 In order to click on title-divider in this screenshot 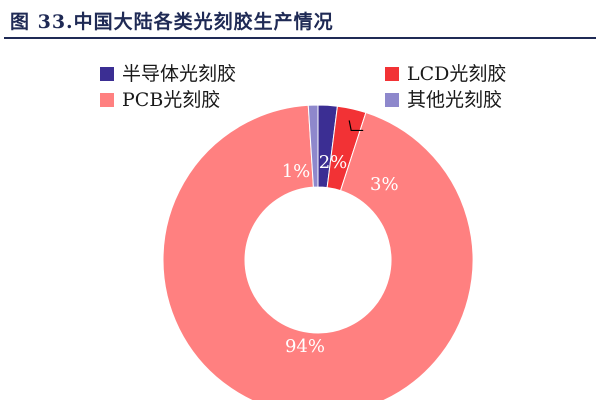, I will do `click(300, 38)`.